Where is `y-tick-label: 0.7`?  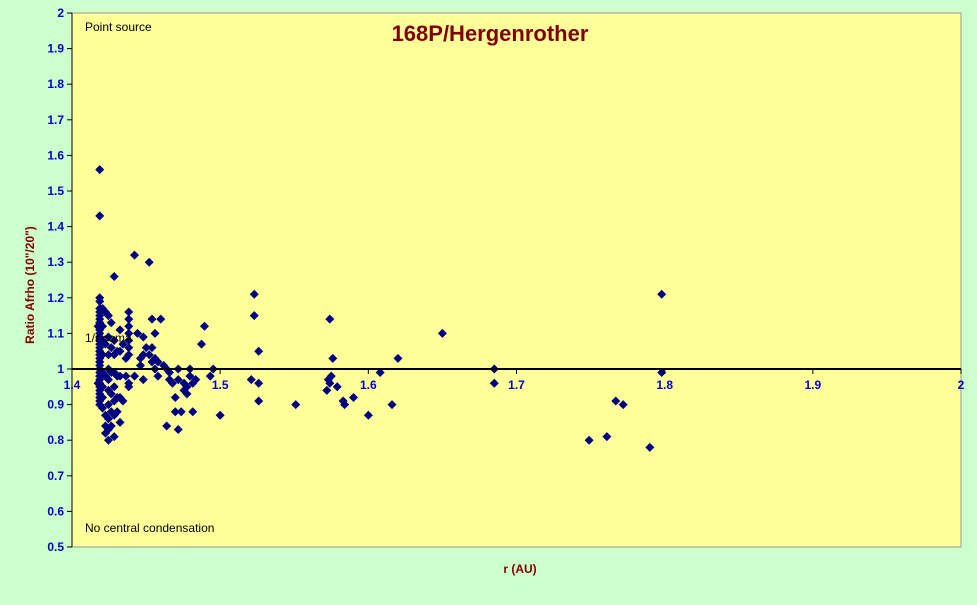 y-tick-label: 0.7 is located at coordinates (55, 476).